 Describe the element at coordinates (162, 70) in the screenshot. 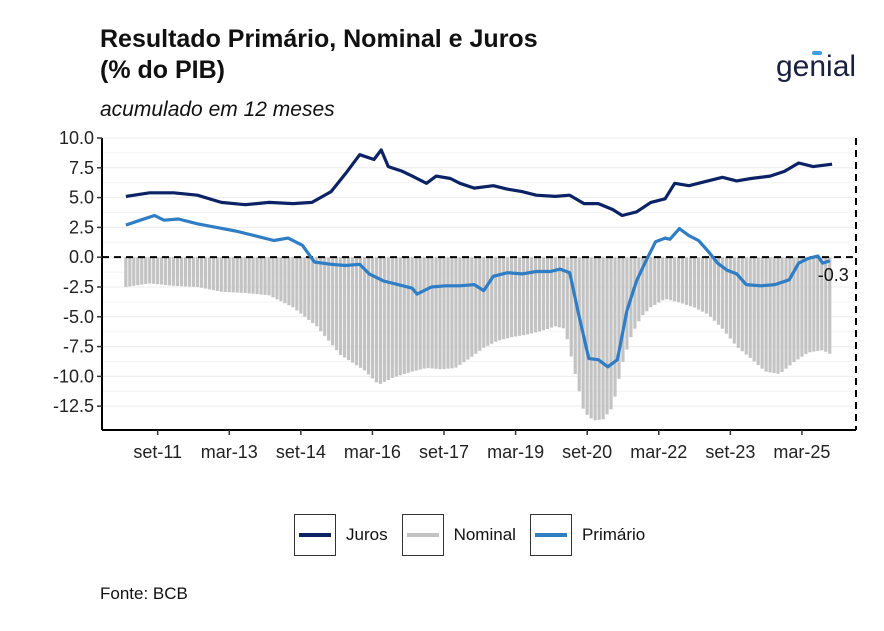

I see `chart-title-line-2: (% do PIB)` at that location.